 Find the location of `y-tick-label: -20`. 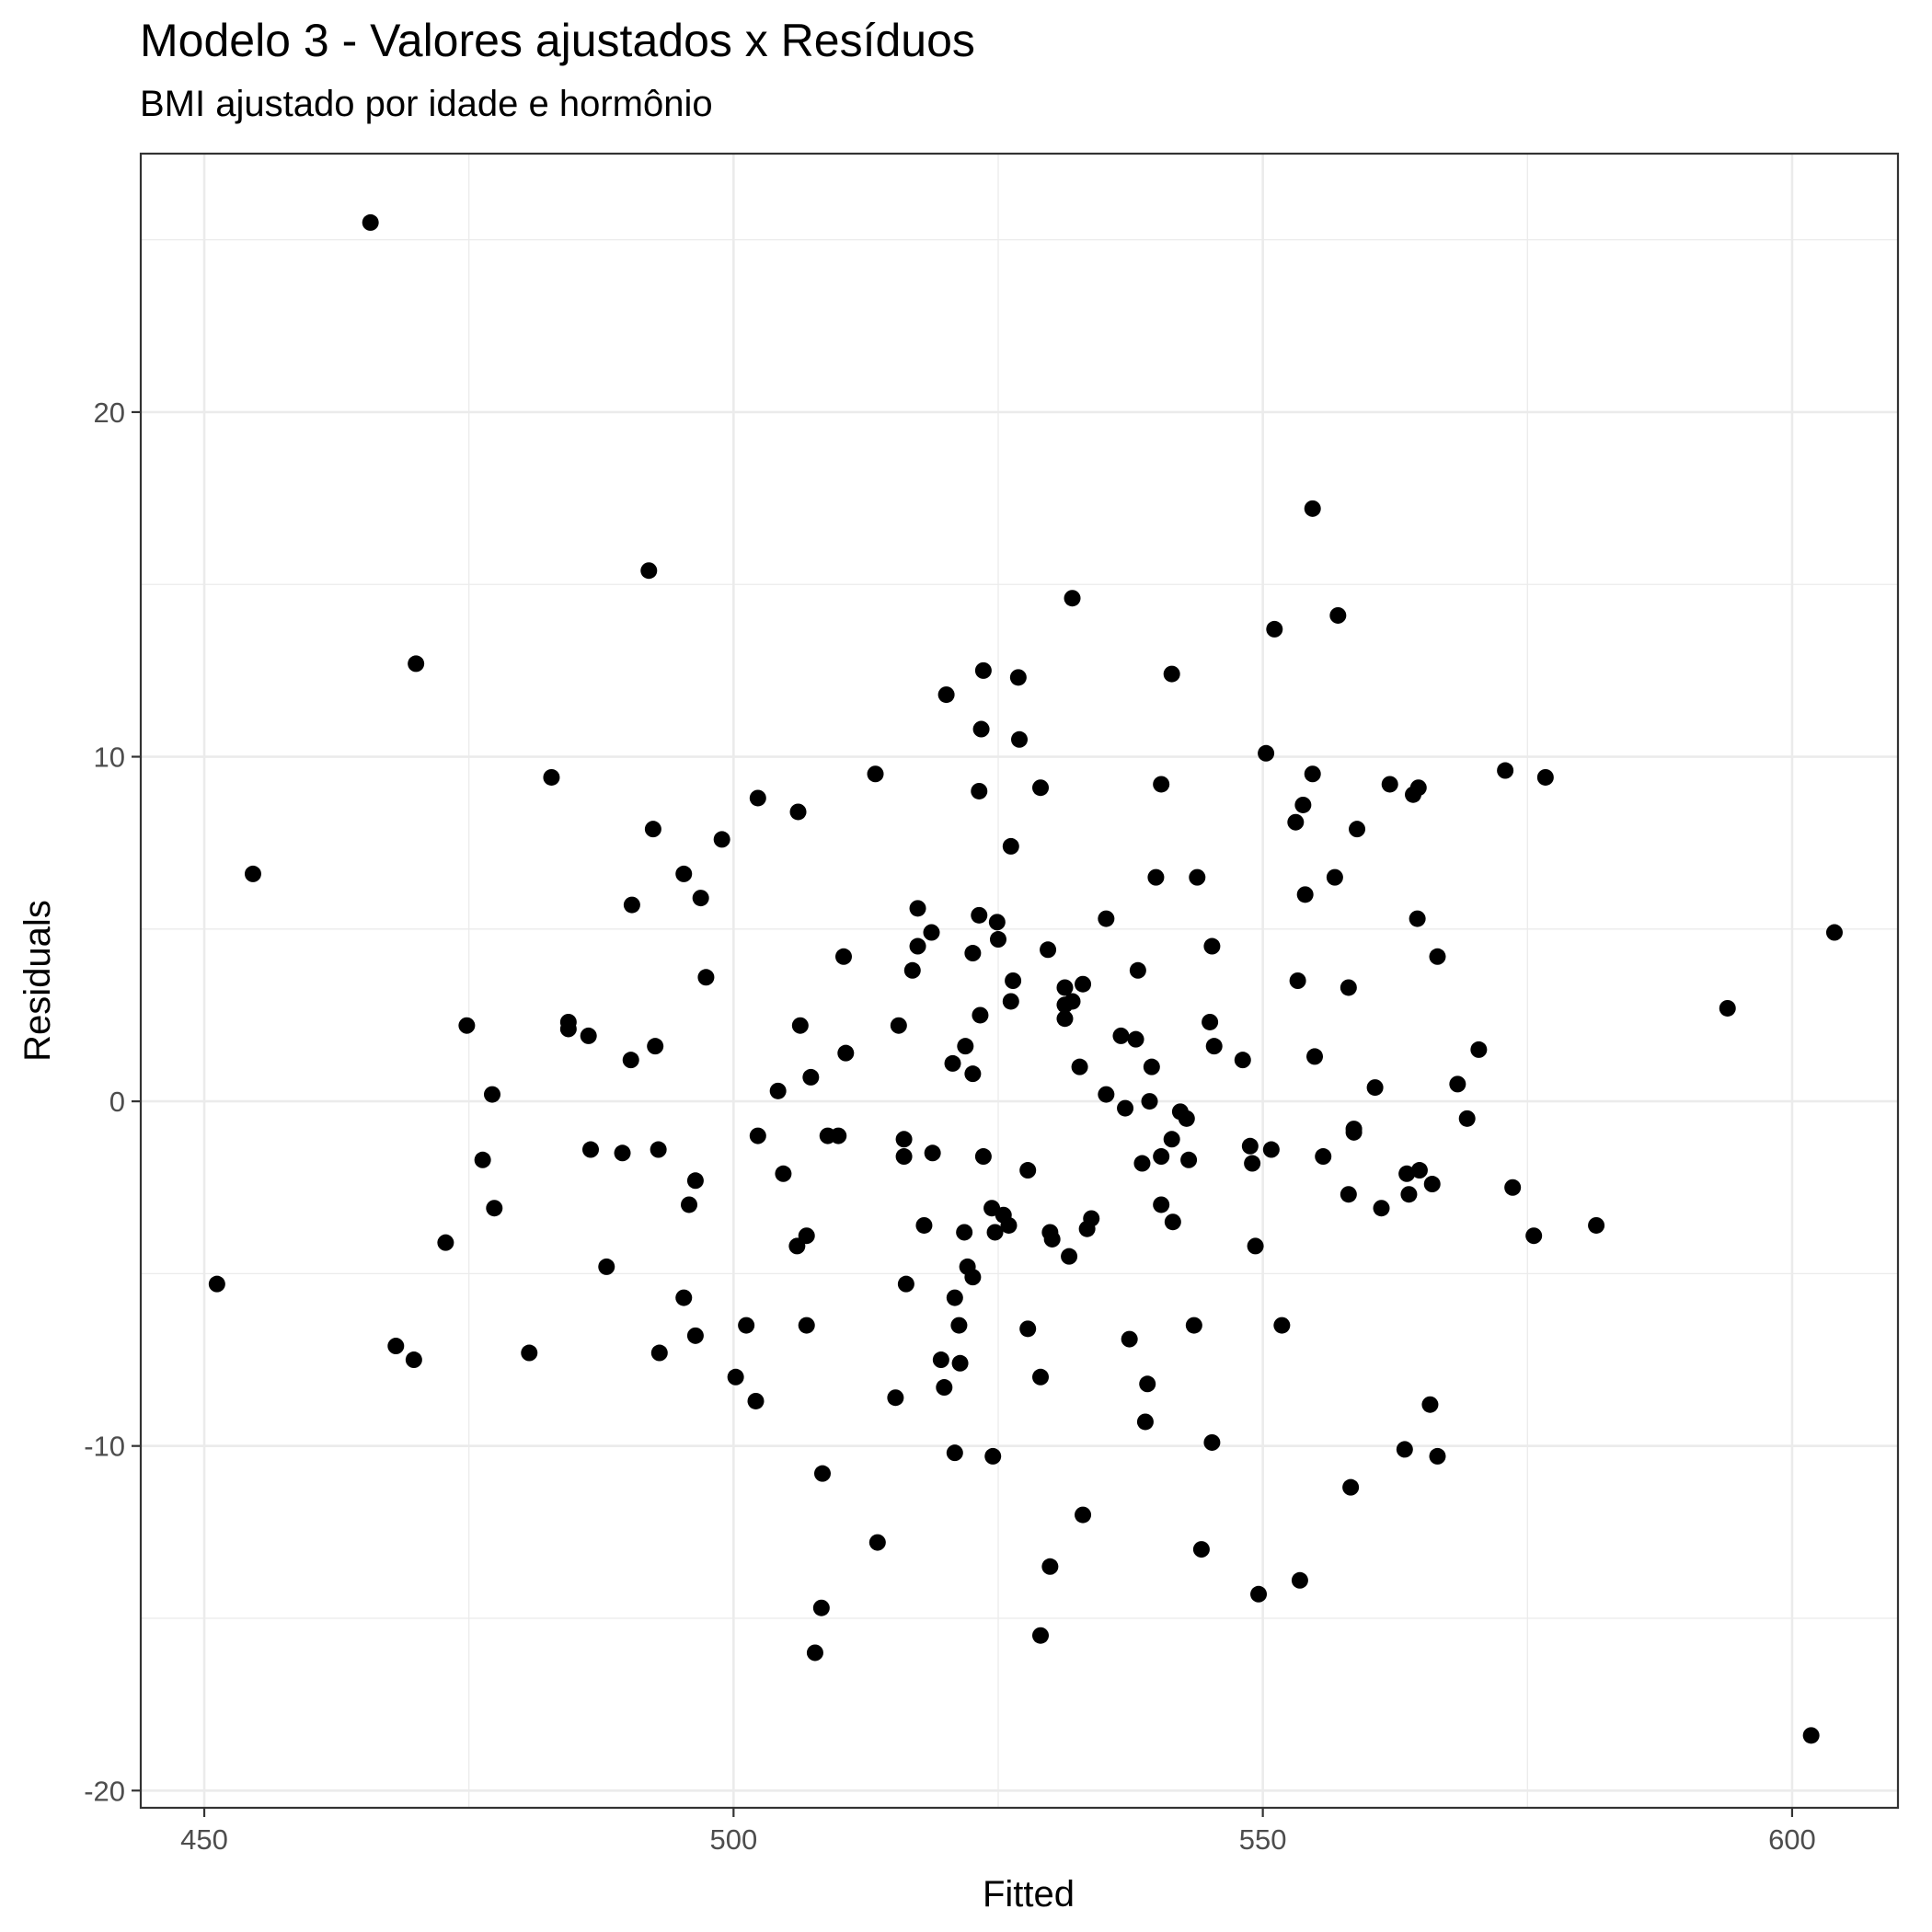

y-tick-label: -20 is located at coordinates (104, 1791).